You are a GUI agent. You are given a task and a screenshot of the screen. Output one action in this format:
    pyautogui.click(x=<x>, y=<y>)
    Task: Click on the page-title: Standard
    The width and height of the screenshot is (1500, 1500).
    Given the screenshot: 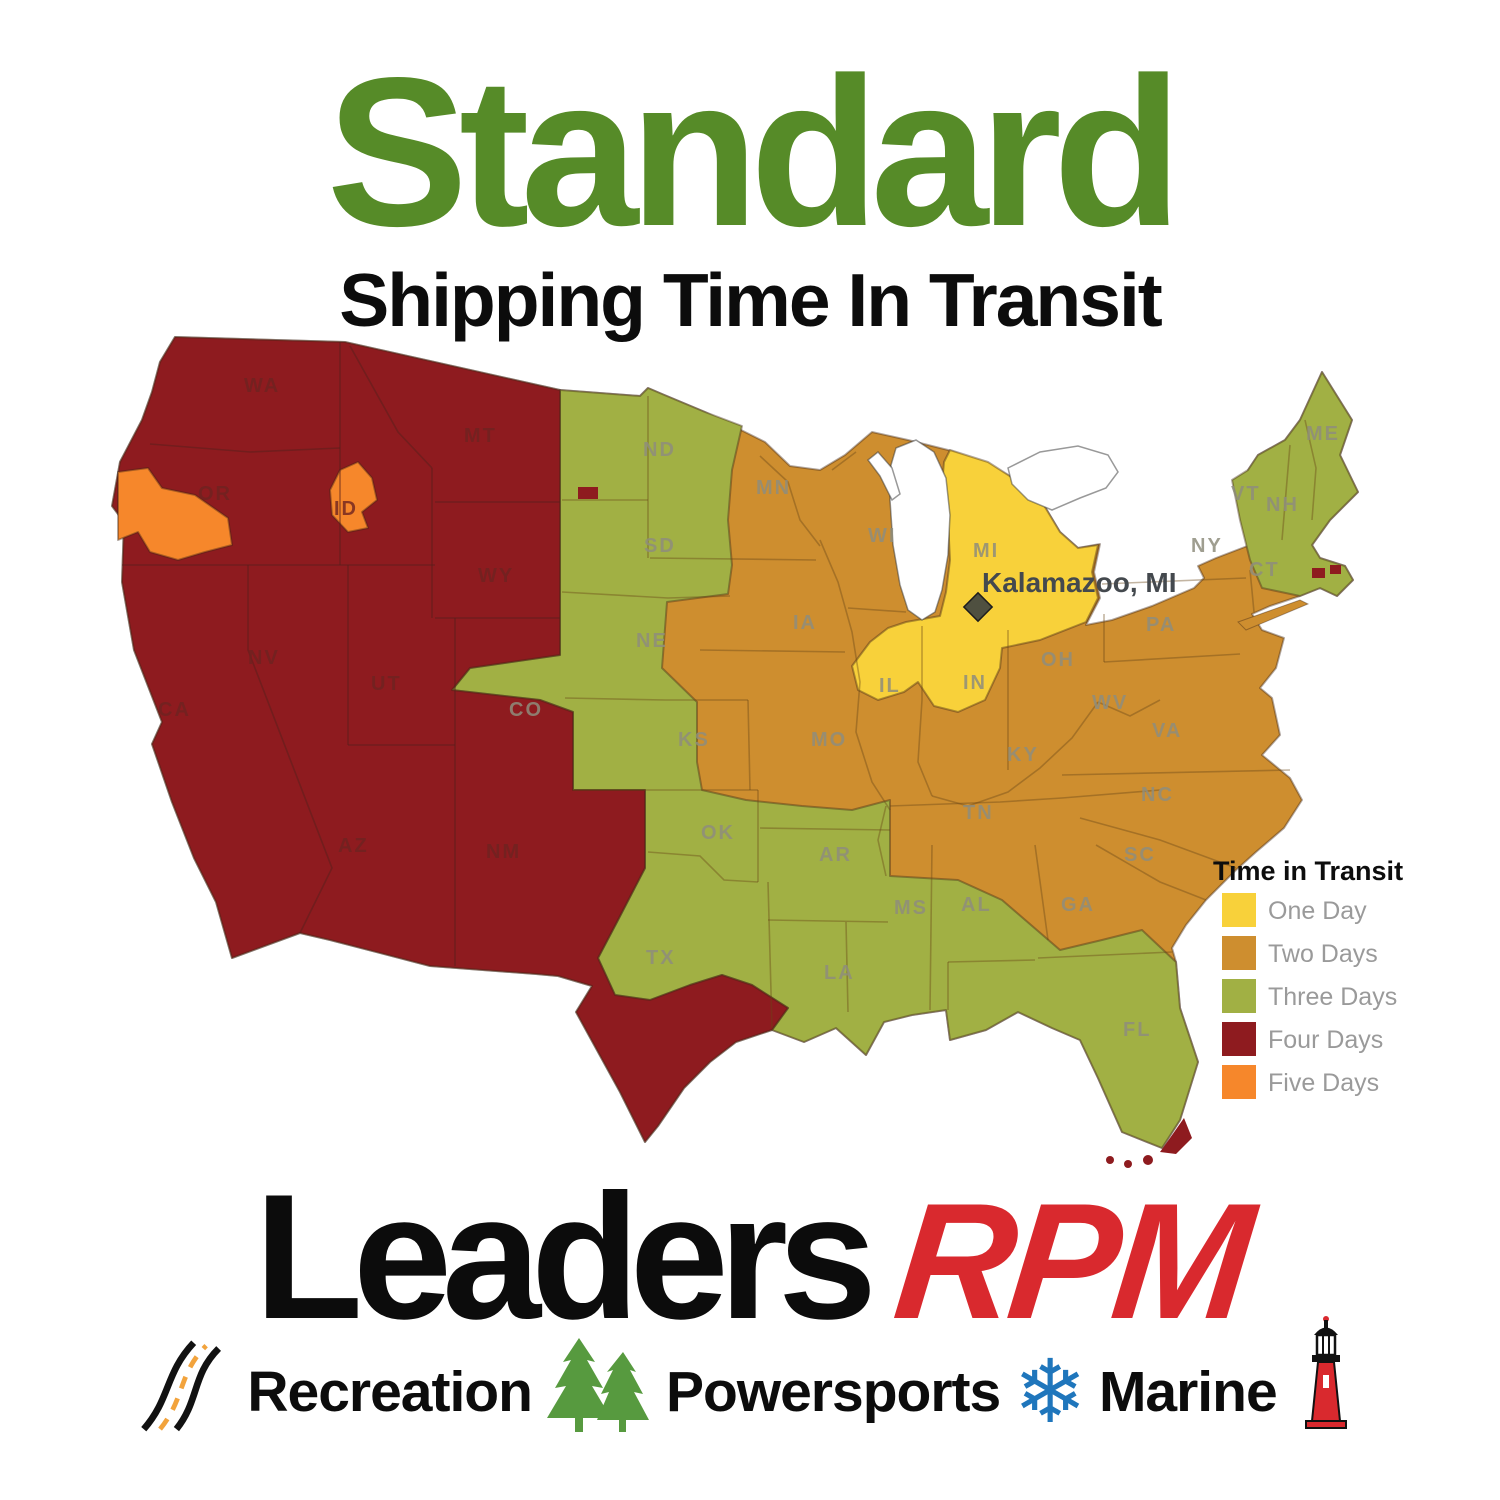 What is the action you would take?
    pyautogui.click(x=754, y=151)
    